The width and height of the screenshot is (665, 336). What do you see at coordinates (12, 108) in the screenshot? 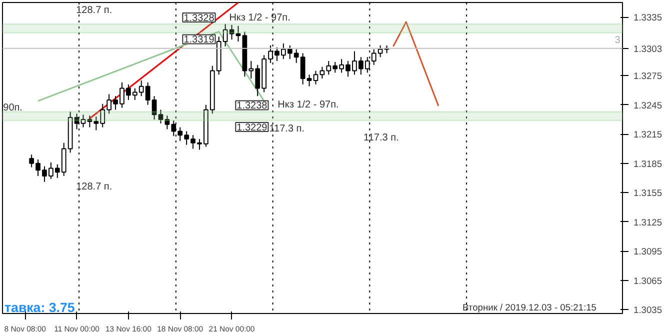
I see `annotation: 90п.` at bounding box center [12, 108].